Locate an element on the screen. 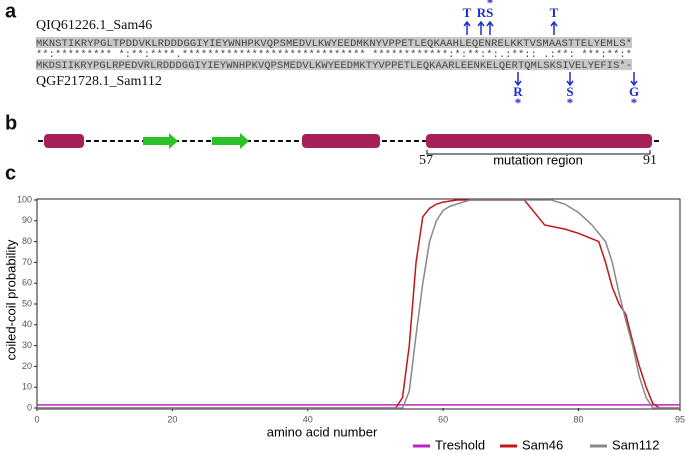 This screenshot has width=685, height=454. y-tick-label: 60 is located at coordinates (27, 283).